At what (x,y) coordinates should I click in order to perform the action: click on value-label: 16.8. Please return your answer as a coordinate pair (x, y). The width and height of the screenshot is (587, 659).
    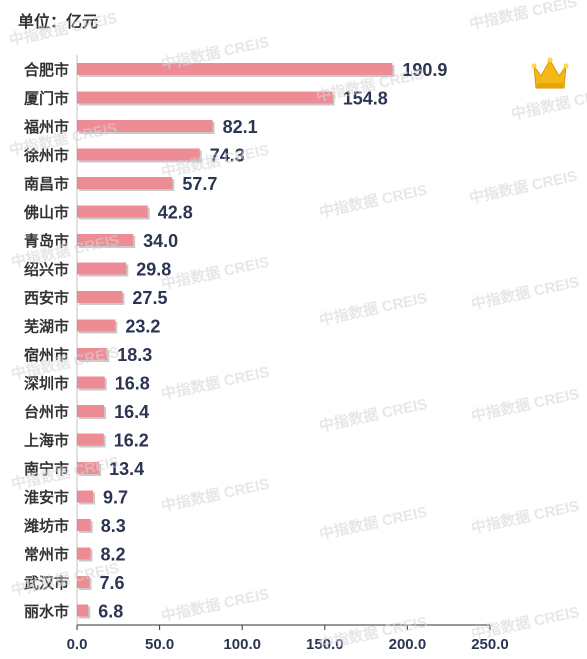
    Looking at the image, I should click on (132, 384).